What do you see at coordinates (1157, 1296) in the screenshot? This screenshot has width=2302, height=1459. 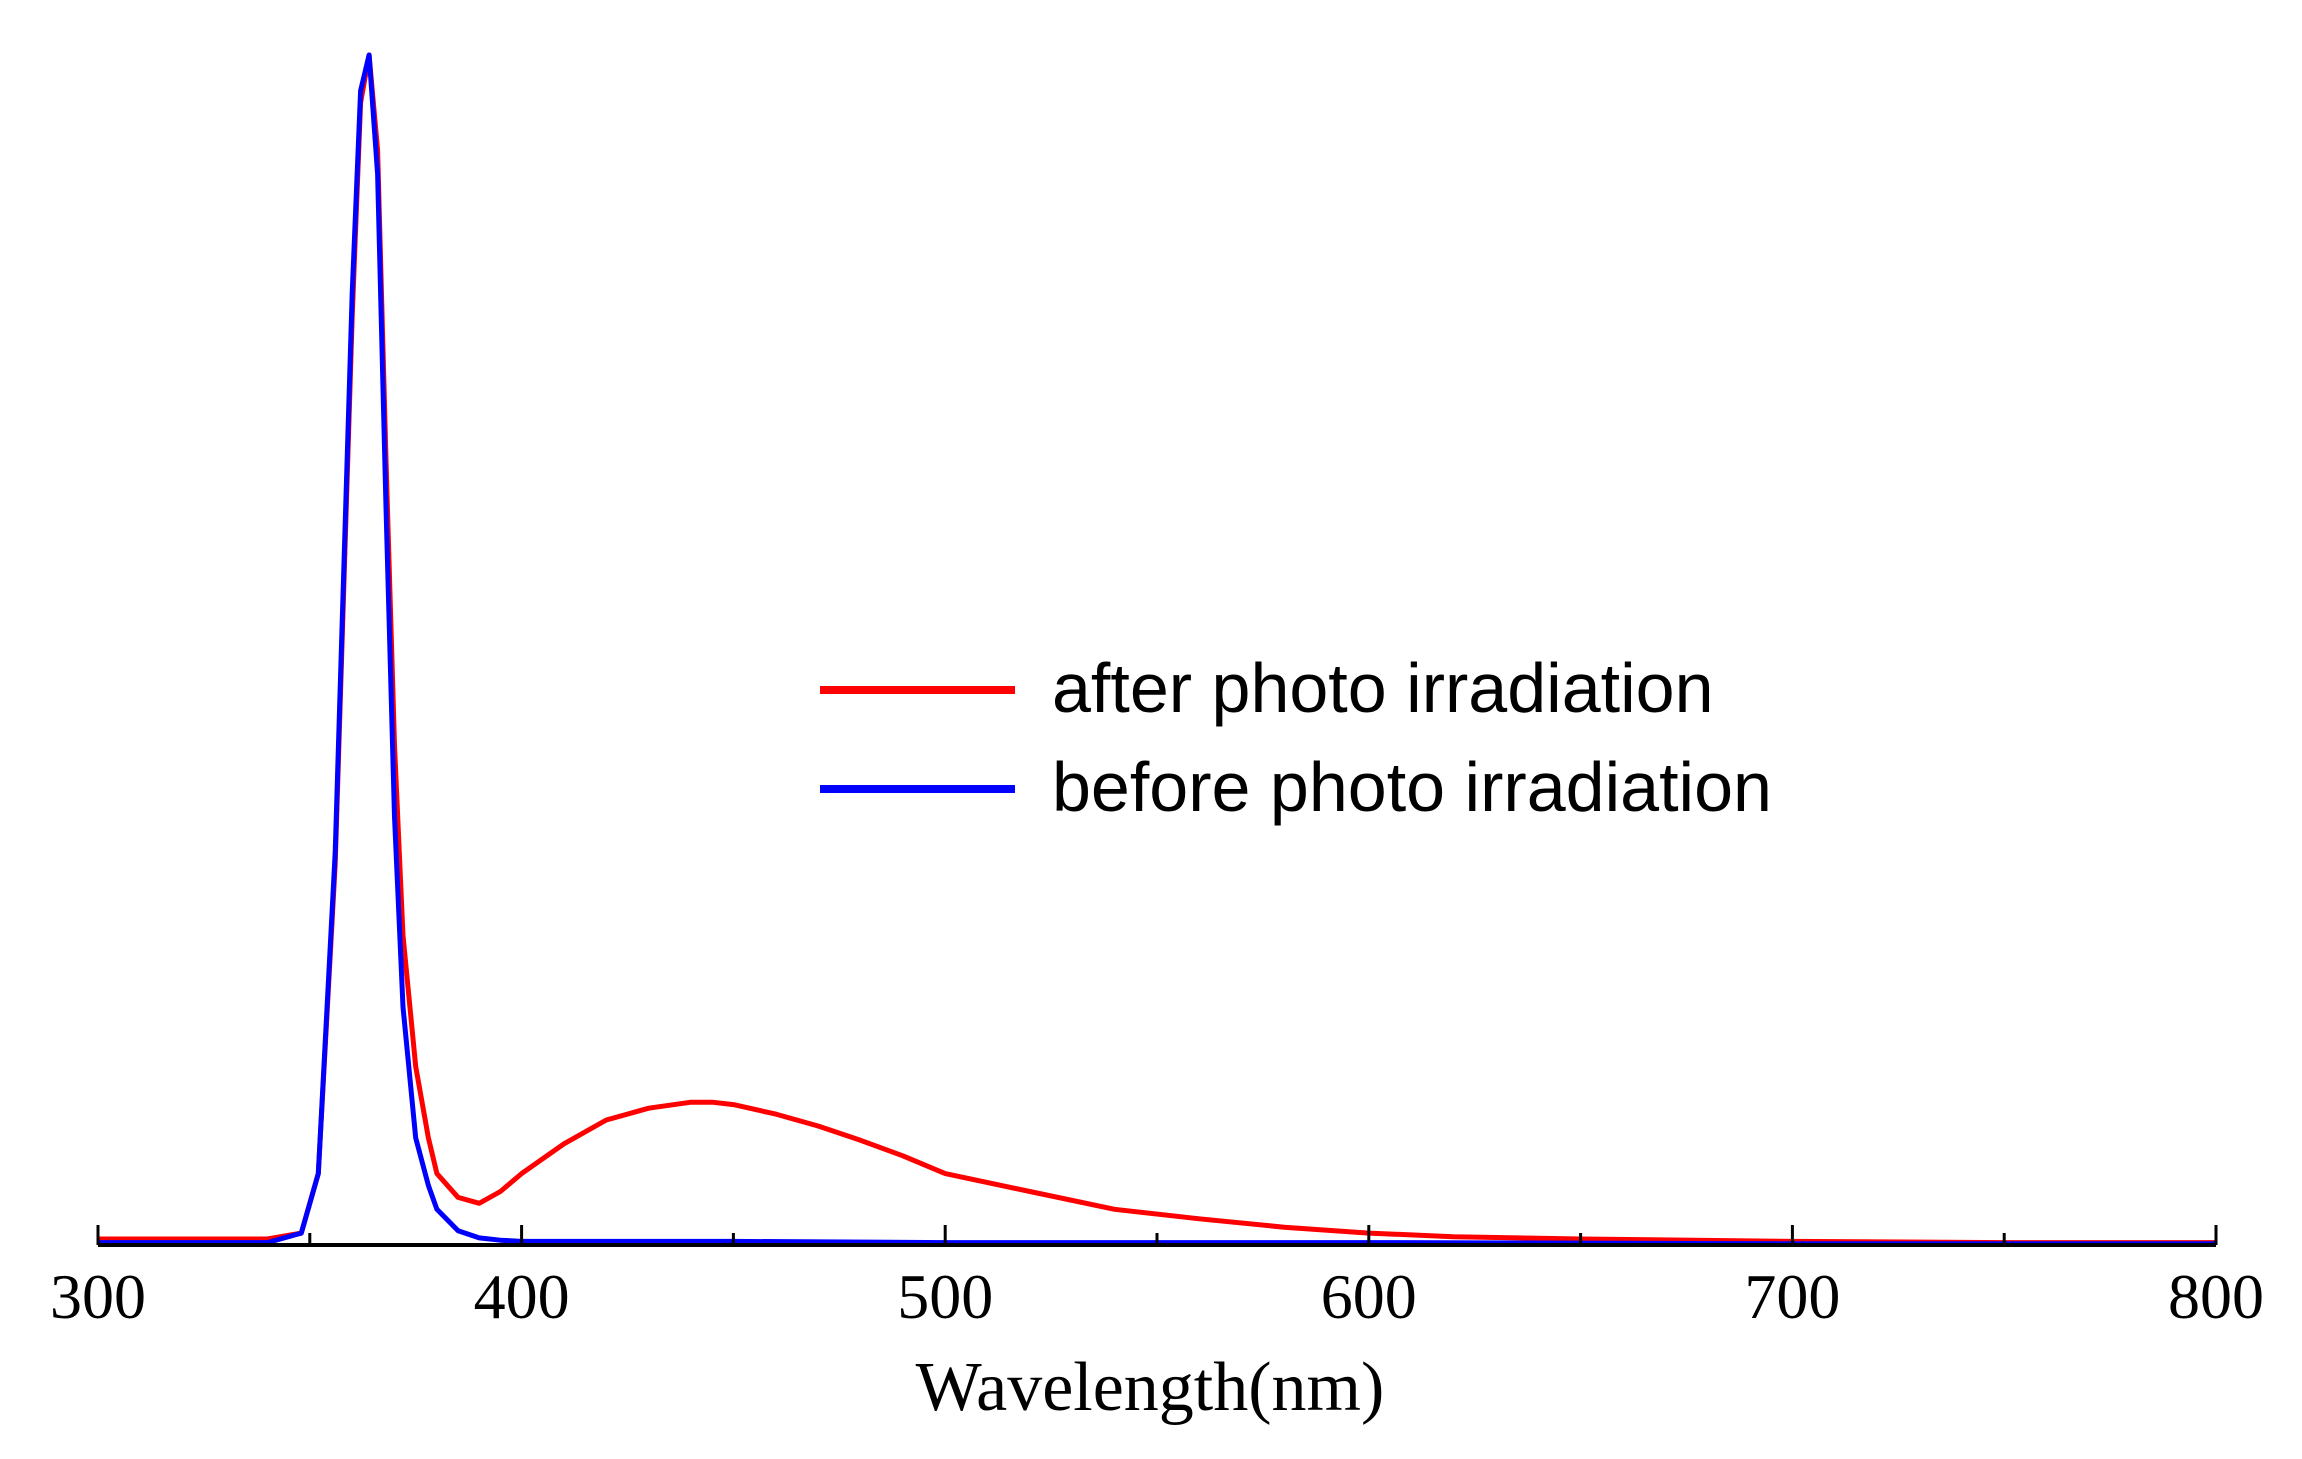 I see `x-tick-labels: 300 400 500 600 700 800` at bounding box center [1157, 1296].